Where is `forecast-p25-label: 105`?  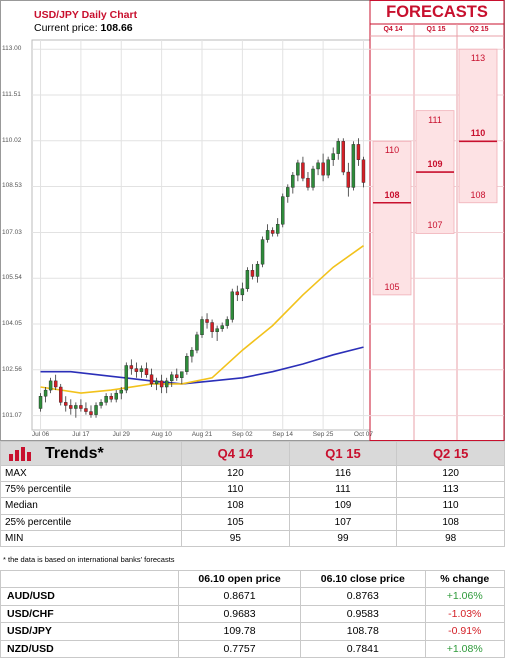
forecast-p25-label: 105 is located at coordinates (392, 286).